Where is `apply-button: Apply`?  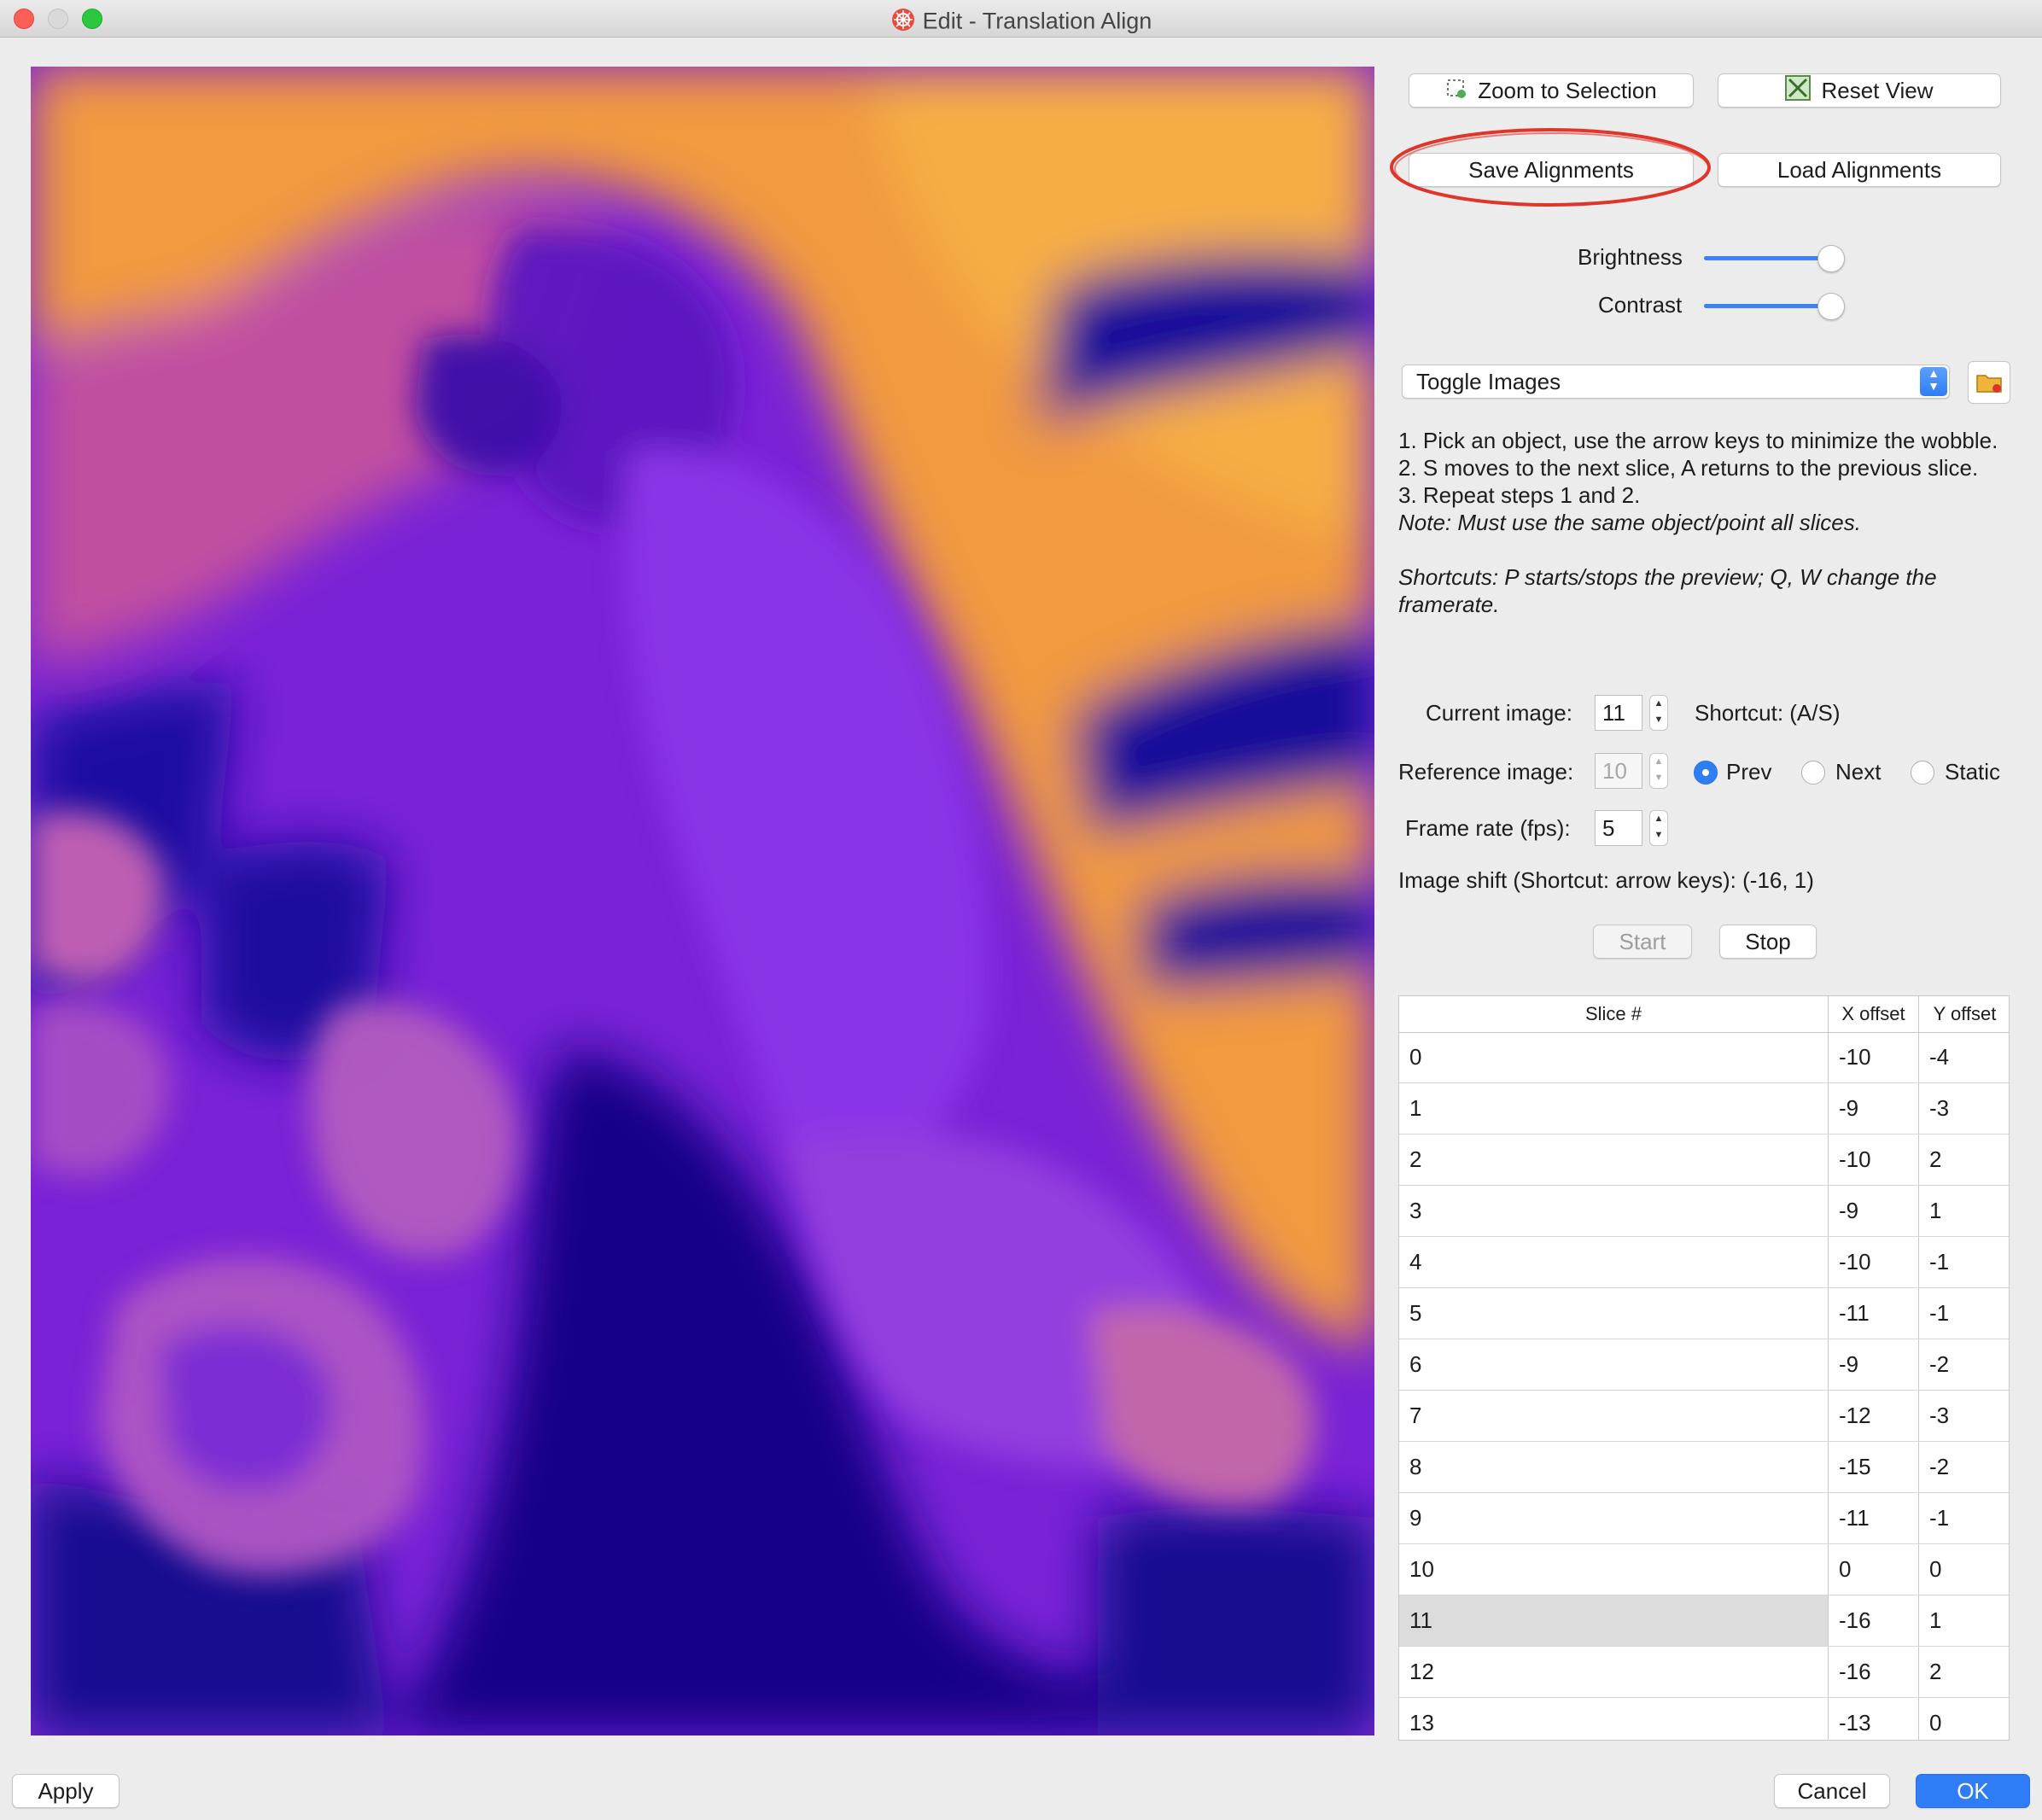
apply-button: Apply is located at coordinates (66, 1791).